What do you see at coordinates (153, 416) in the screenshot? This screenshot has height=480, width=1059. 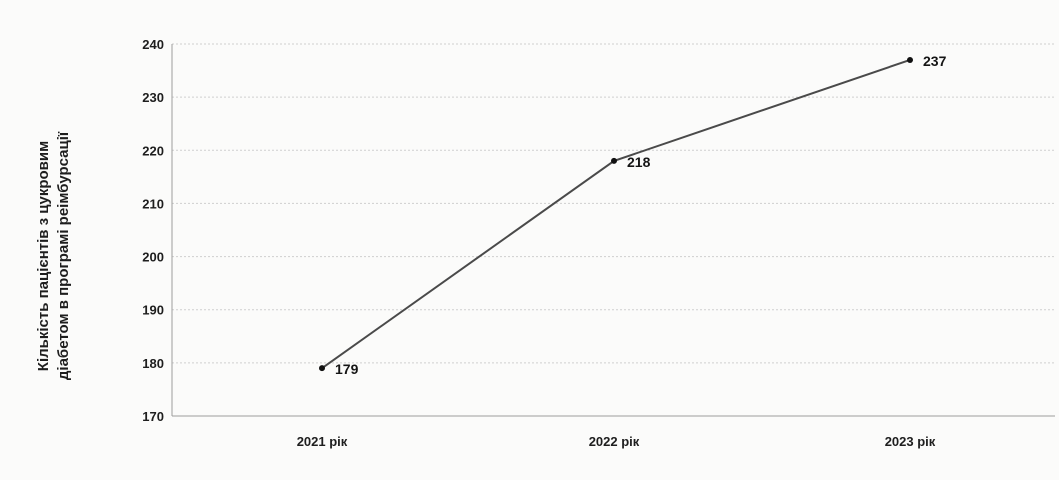 I see `y-tick-label: 170` at bounding box center [153, 416].